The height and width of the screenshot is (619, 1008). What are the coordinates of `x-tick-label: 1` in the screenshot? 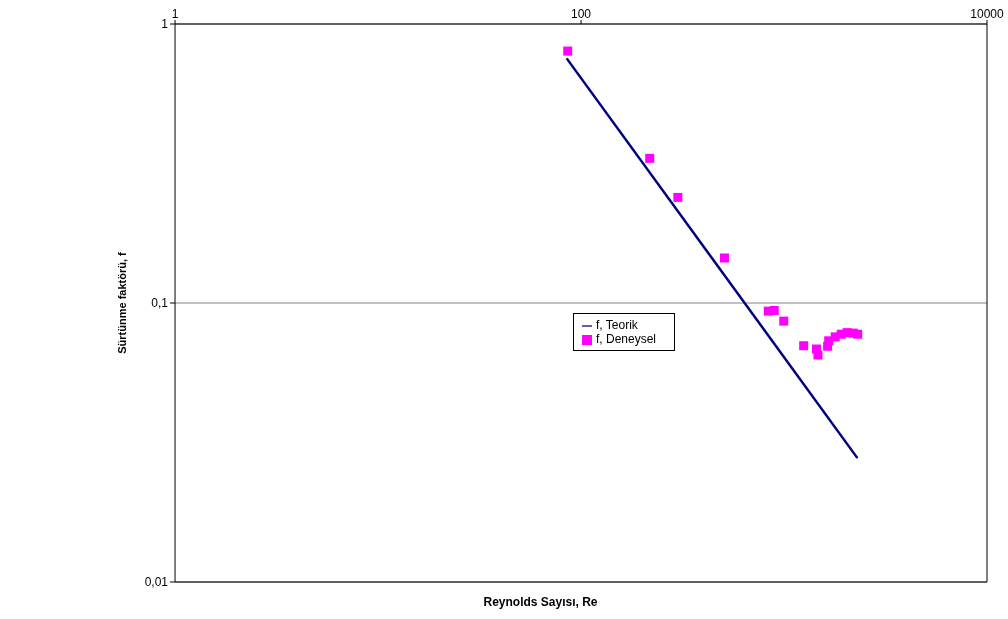 It's located at (175, 14).